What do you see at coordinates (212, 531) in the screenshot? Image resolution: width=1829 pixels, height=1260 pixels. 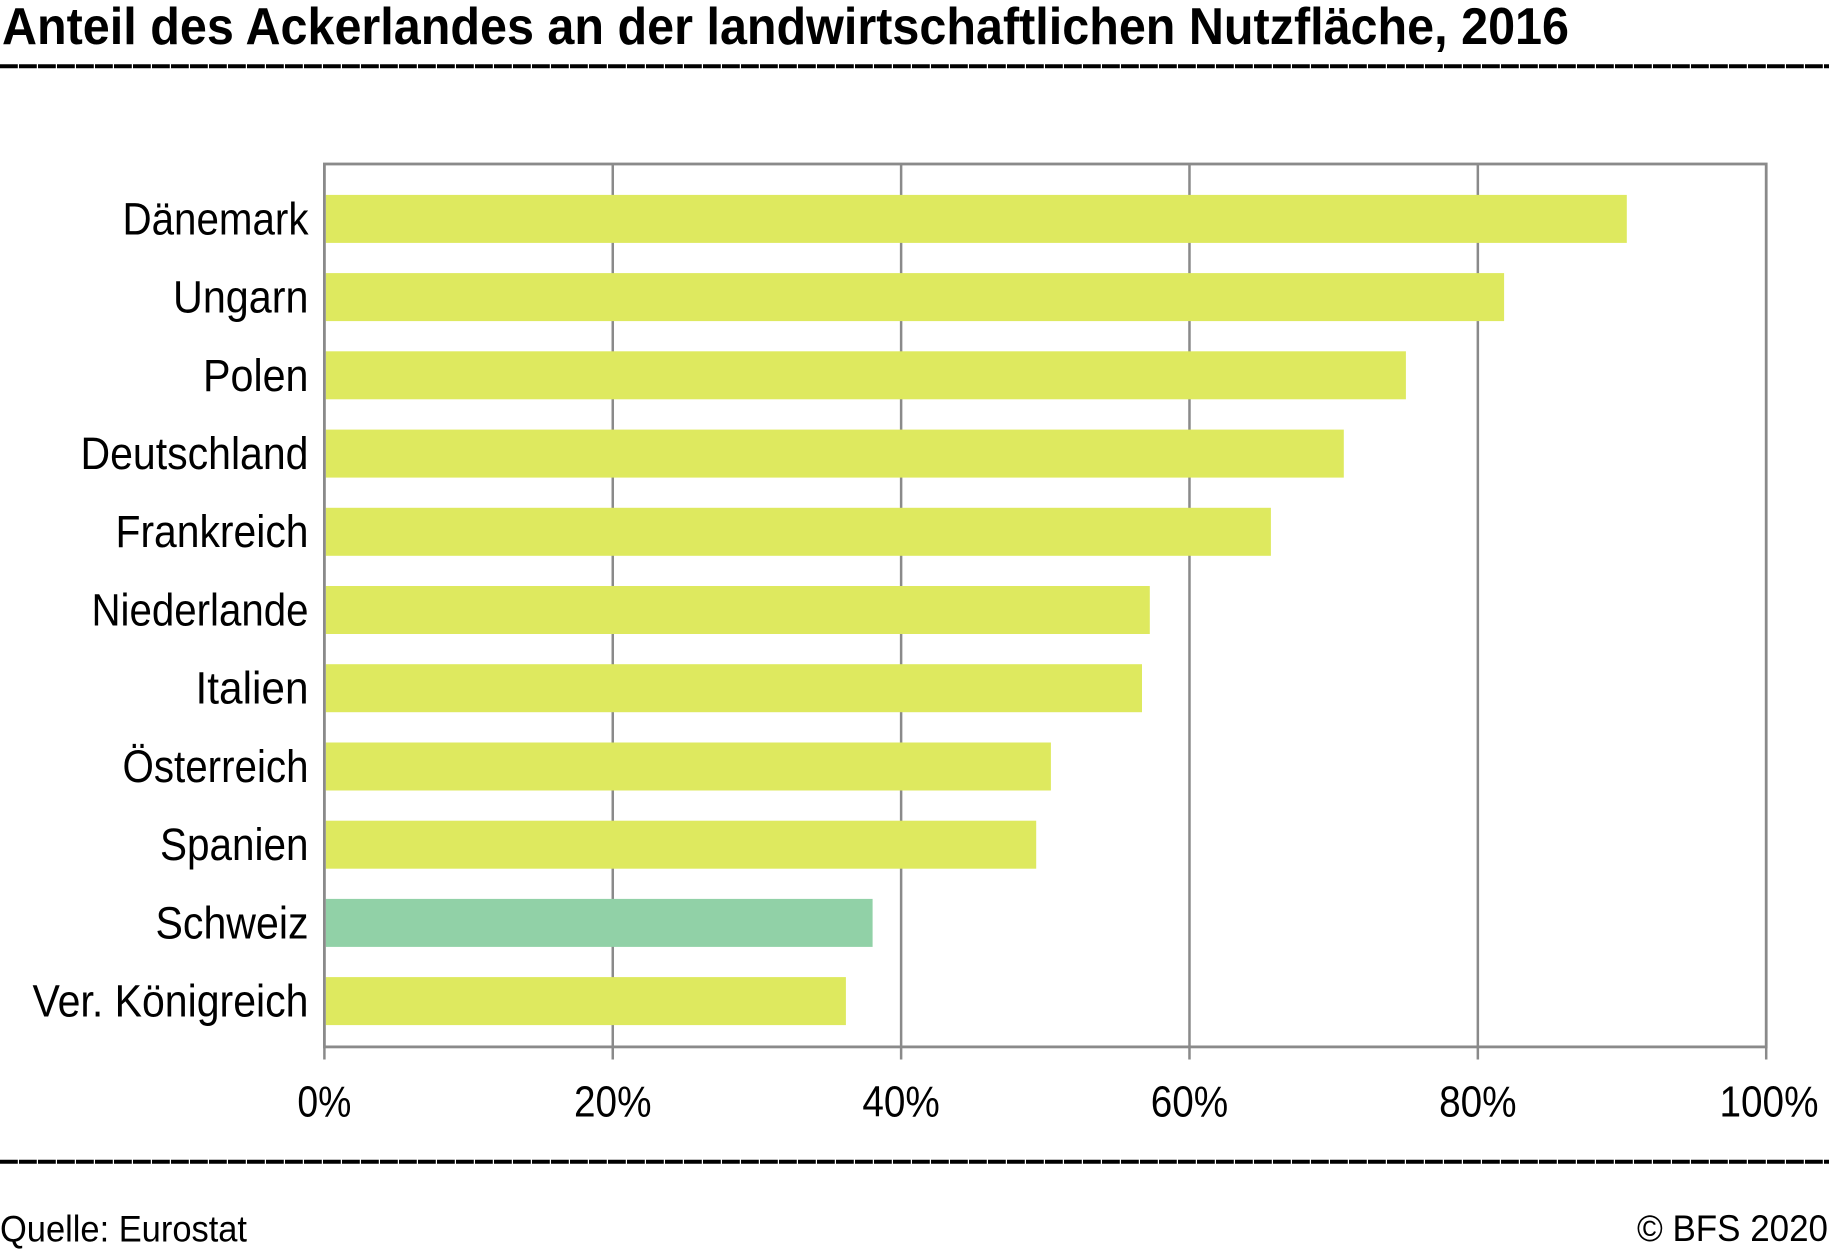 I see `svg-text: Frankreich` at bounding box center [212, 531].